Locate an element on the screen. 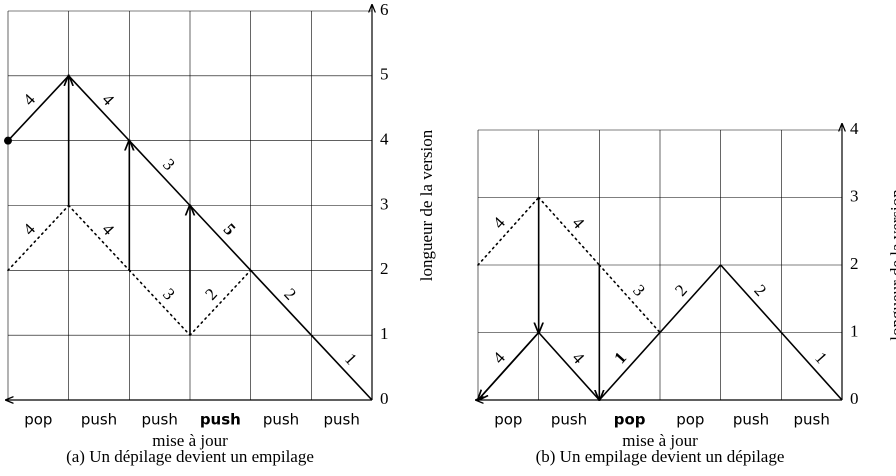 This screenshot has width=896, height=476. caption: (b) Un empilage devient un dépilage is located at coordinates (660, 456).